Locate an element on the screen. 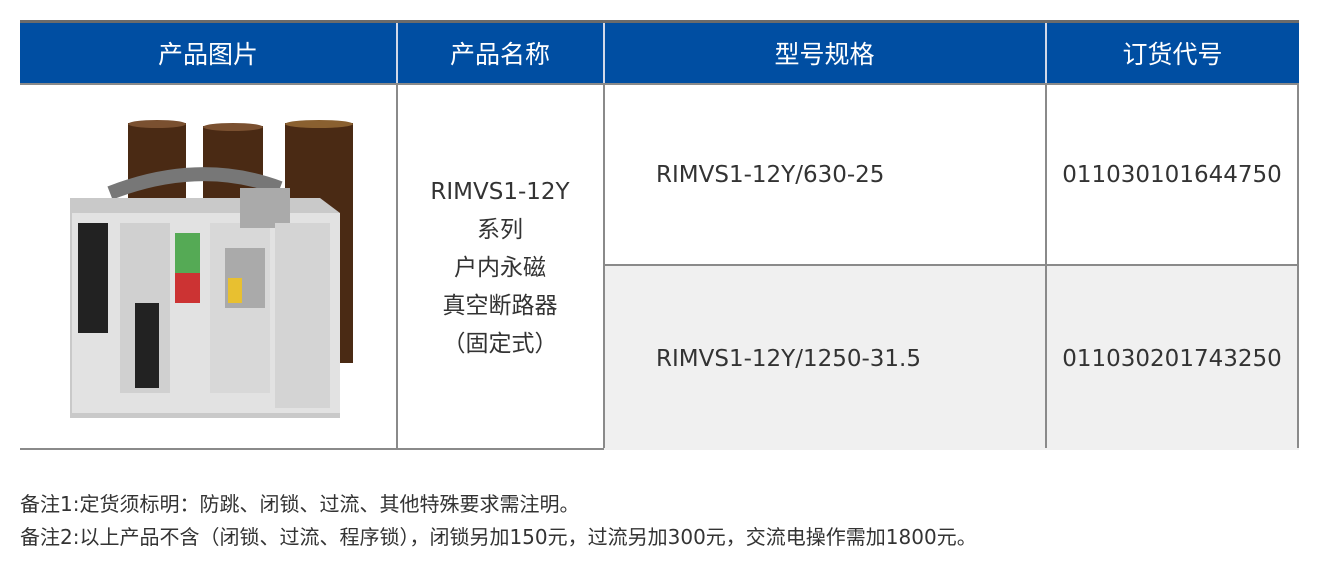 The image size is (1320, 576). header-order-code: 订货代号 is located at coordinates (1172, 53).